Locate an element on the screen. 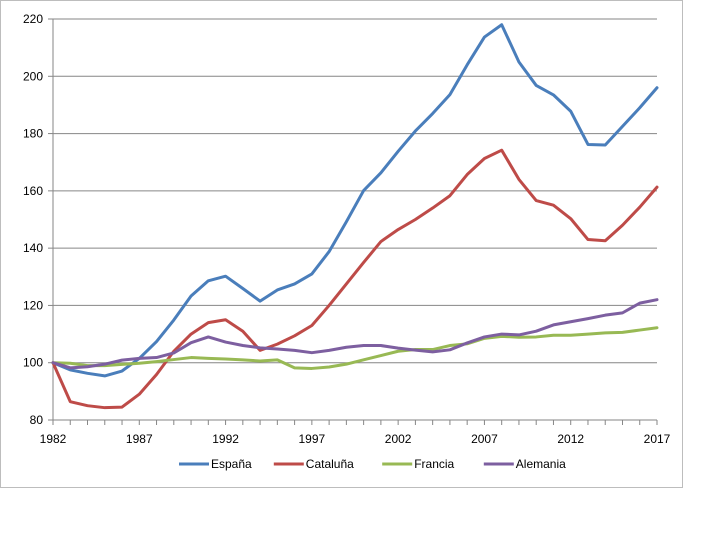  legend-label: Cataluña is located at coordinates (330, 464).